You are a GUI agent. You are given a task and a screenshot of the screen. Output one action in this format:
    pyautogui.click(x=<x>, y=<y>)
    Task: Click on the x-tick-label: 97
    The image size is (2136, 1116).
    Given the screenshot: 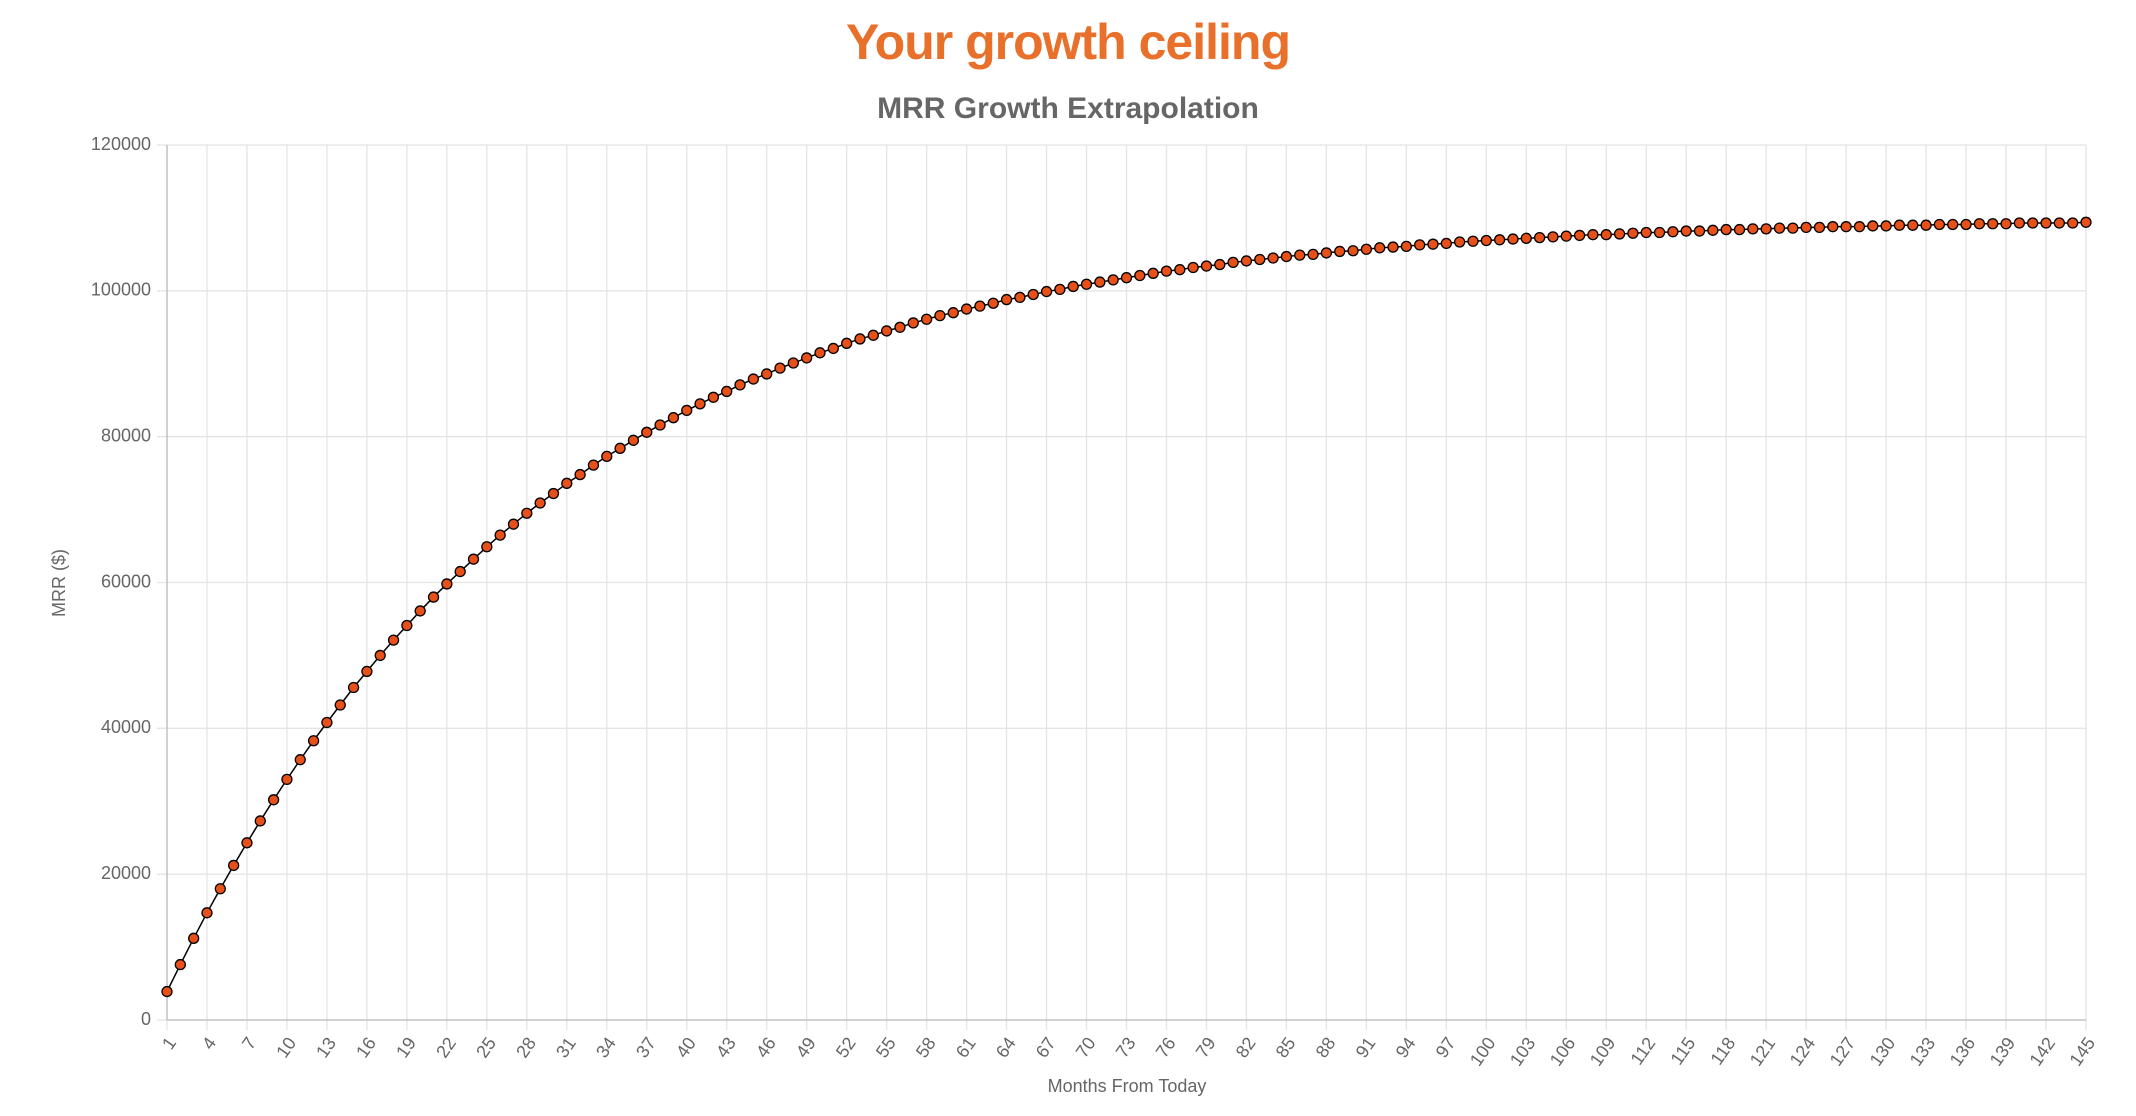 What is the action you would take?
    pyautogui.click(x=1446, y=1048)
    